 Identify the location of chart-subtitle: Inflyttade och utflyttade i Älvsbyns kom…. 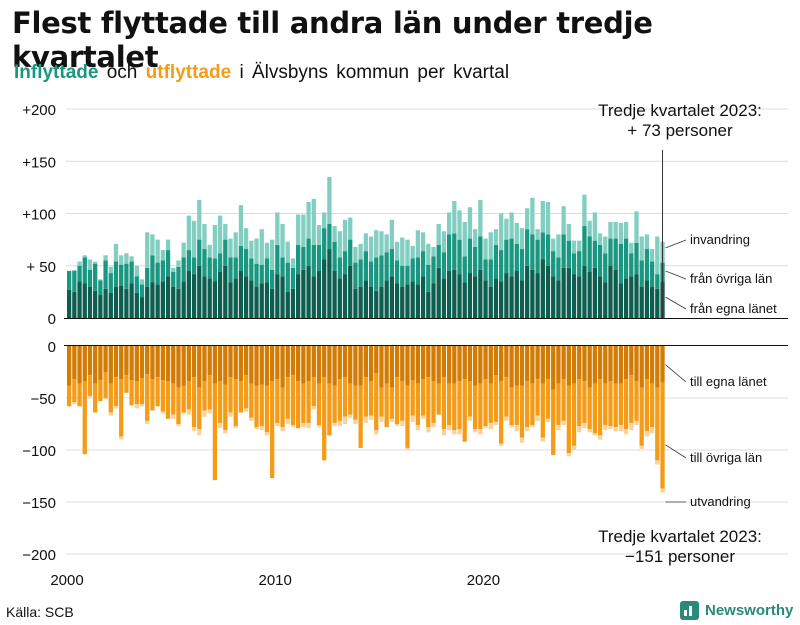
(261, 73).